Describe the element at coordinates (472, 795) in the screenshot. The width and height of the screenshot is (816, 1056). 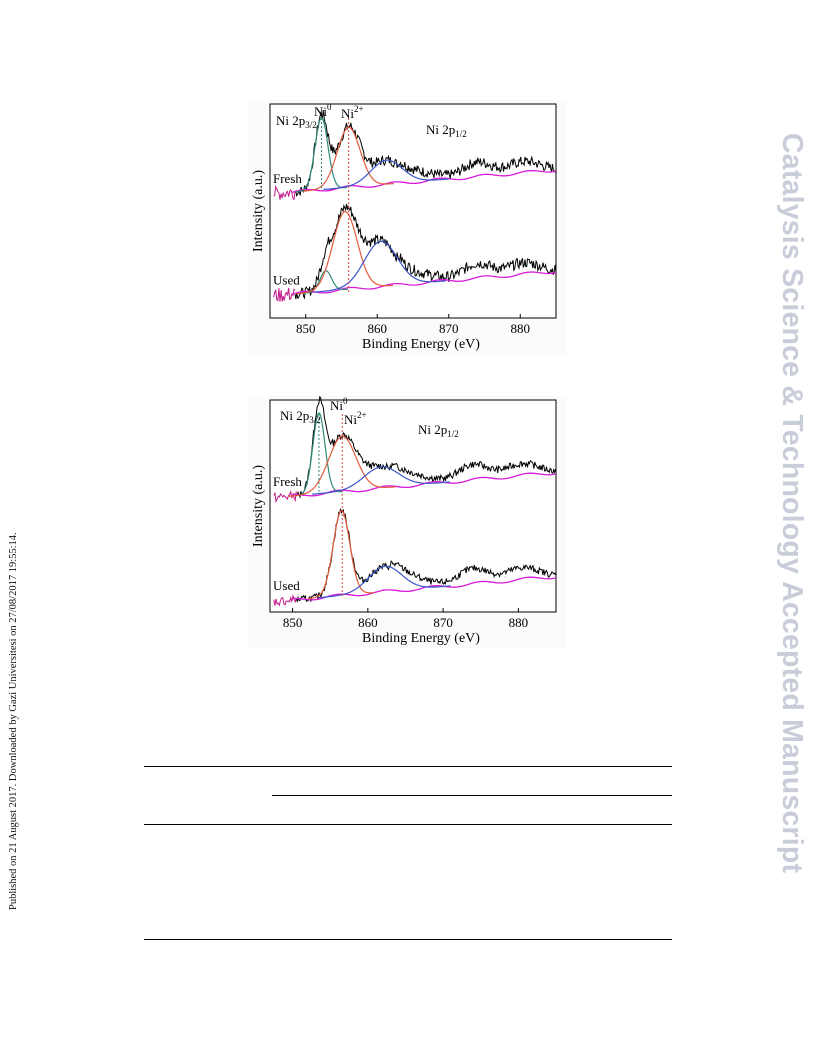
I see `table-header-subrule` at that location.